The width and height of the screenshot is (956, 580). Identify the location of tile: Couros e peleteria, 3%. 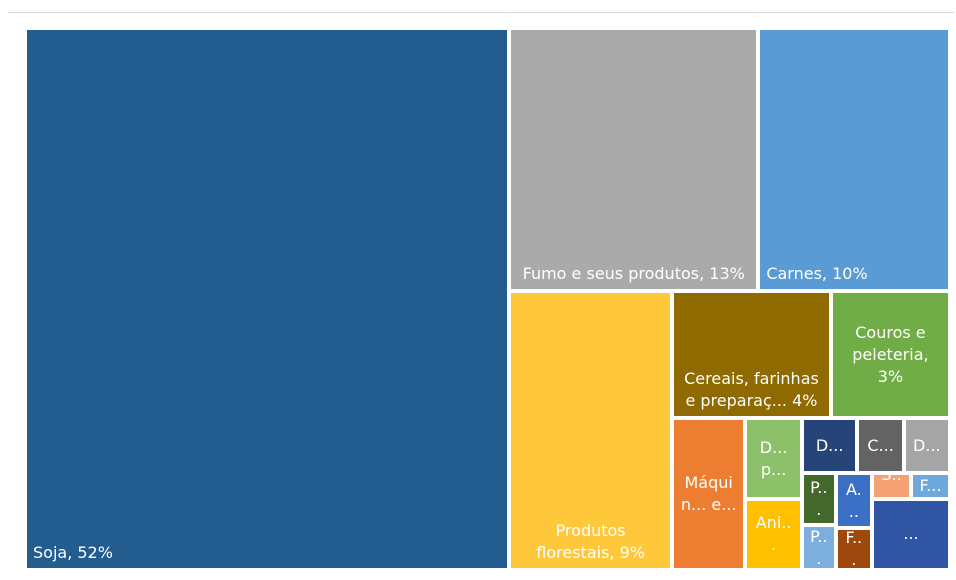
(890, 355).